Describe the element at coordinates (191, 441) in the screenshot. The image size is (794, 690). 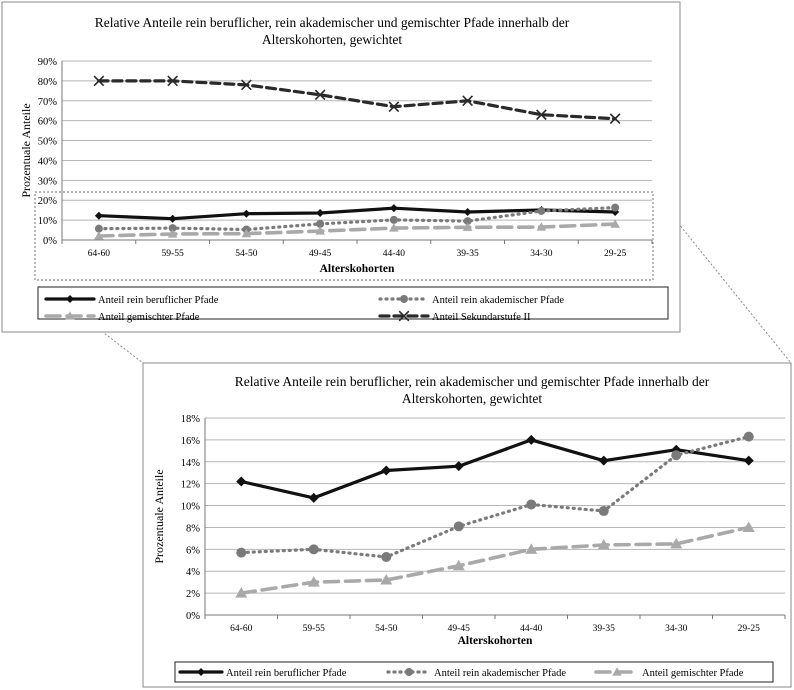
I see `y-tick-label: 16%` at that location.